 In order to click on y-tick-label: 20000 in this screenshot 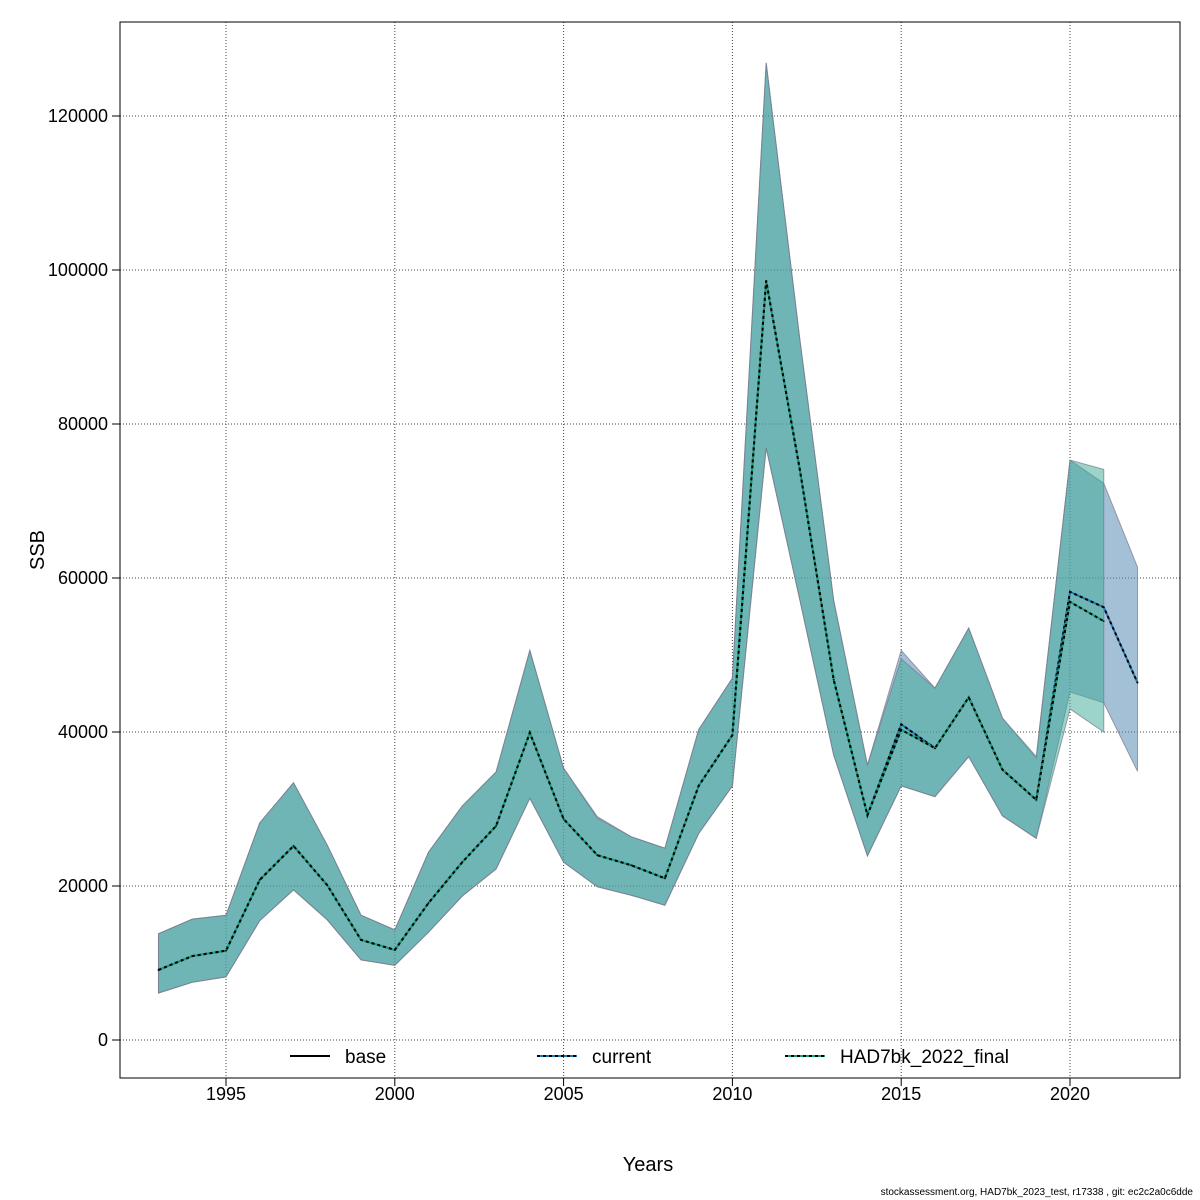, I will do `click(83, 886)`.